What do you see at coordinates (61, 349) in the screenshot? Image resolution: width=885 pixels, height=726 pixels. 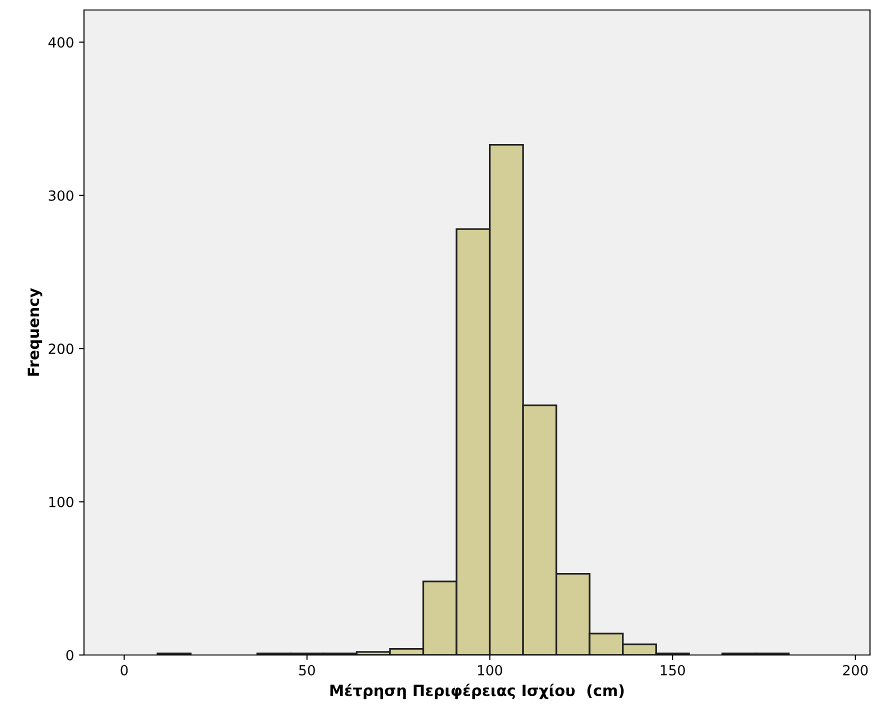 I see `y-tick-label: 200` at bounding box center [61, 349].